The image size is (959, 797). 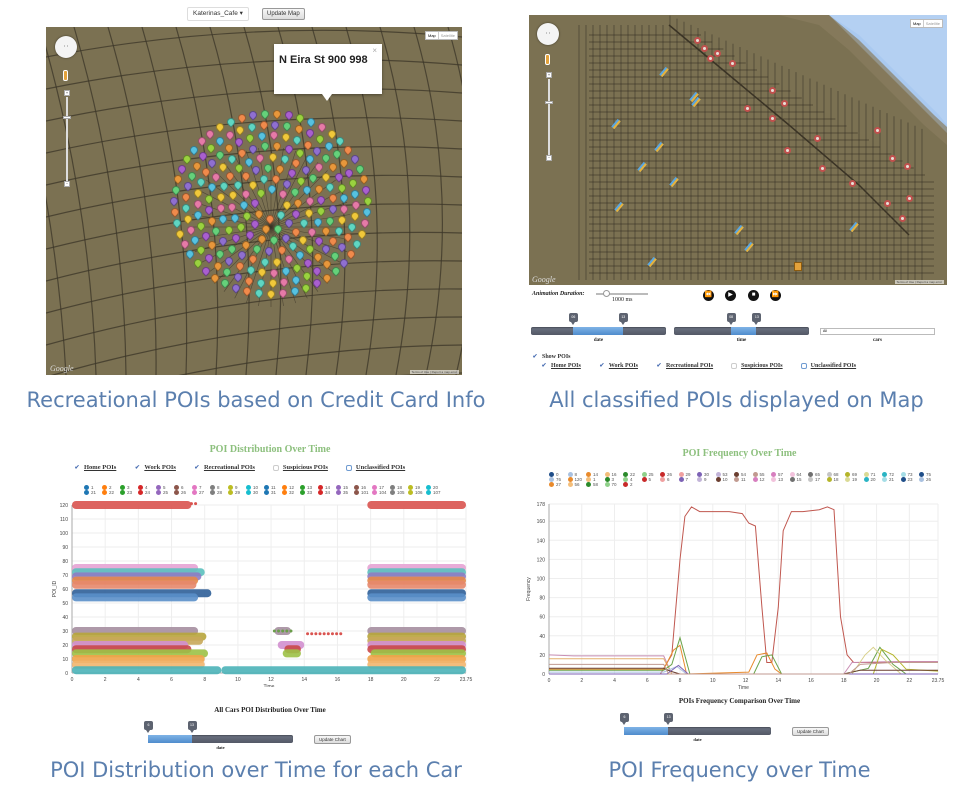 What do you see at coordinates (273, 487) in the screenshot?
I see `legend-item: 11` at bounding box center [273, 487].